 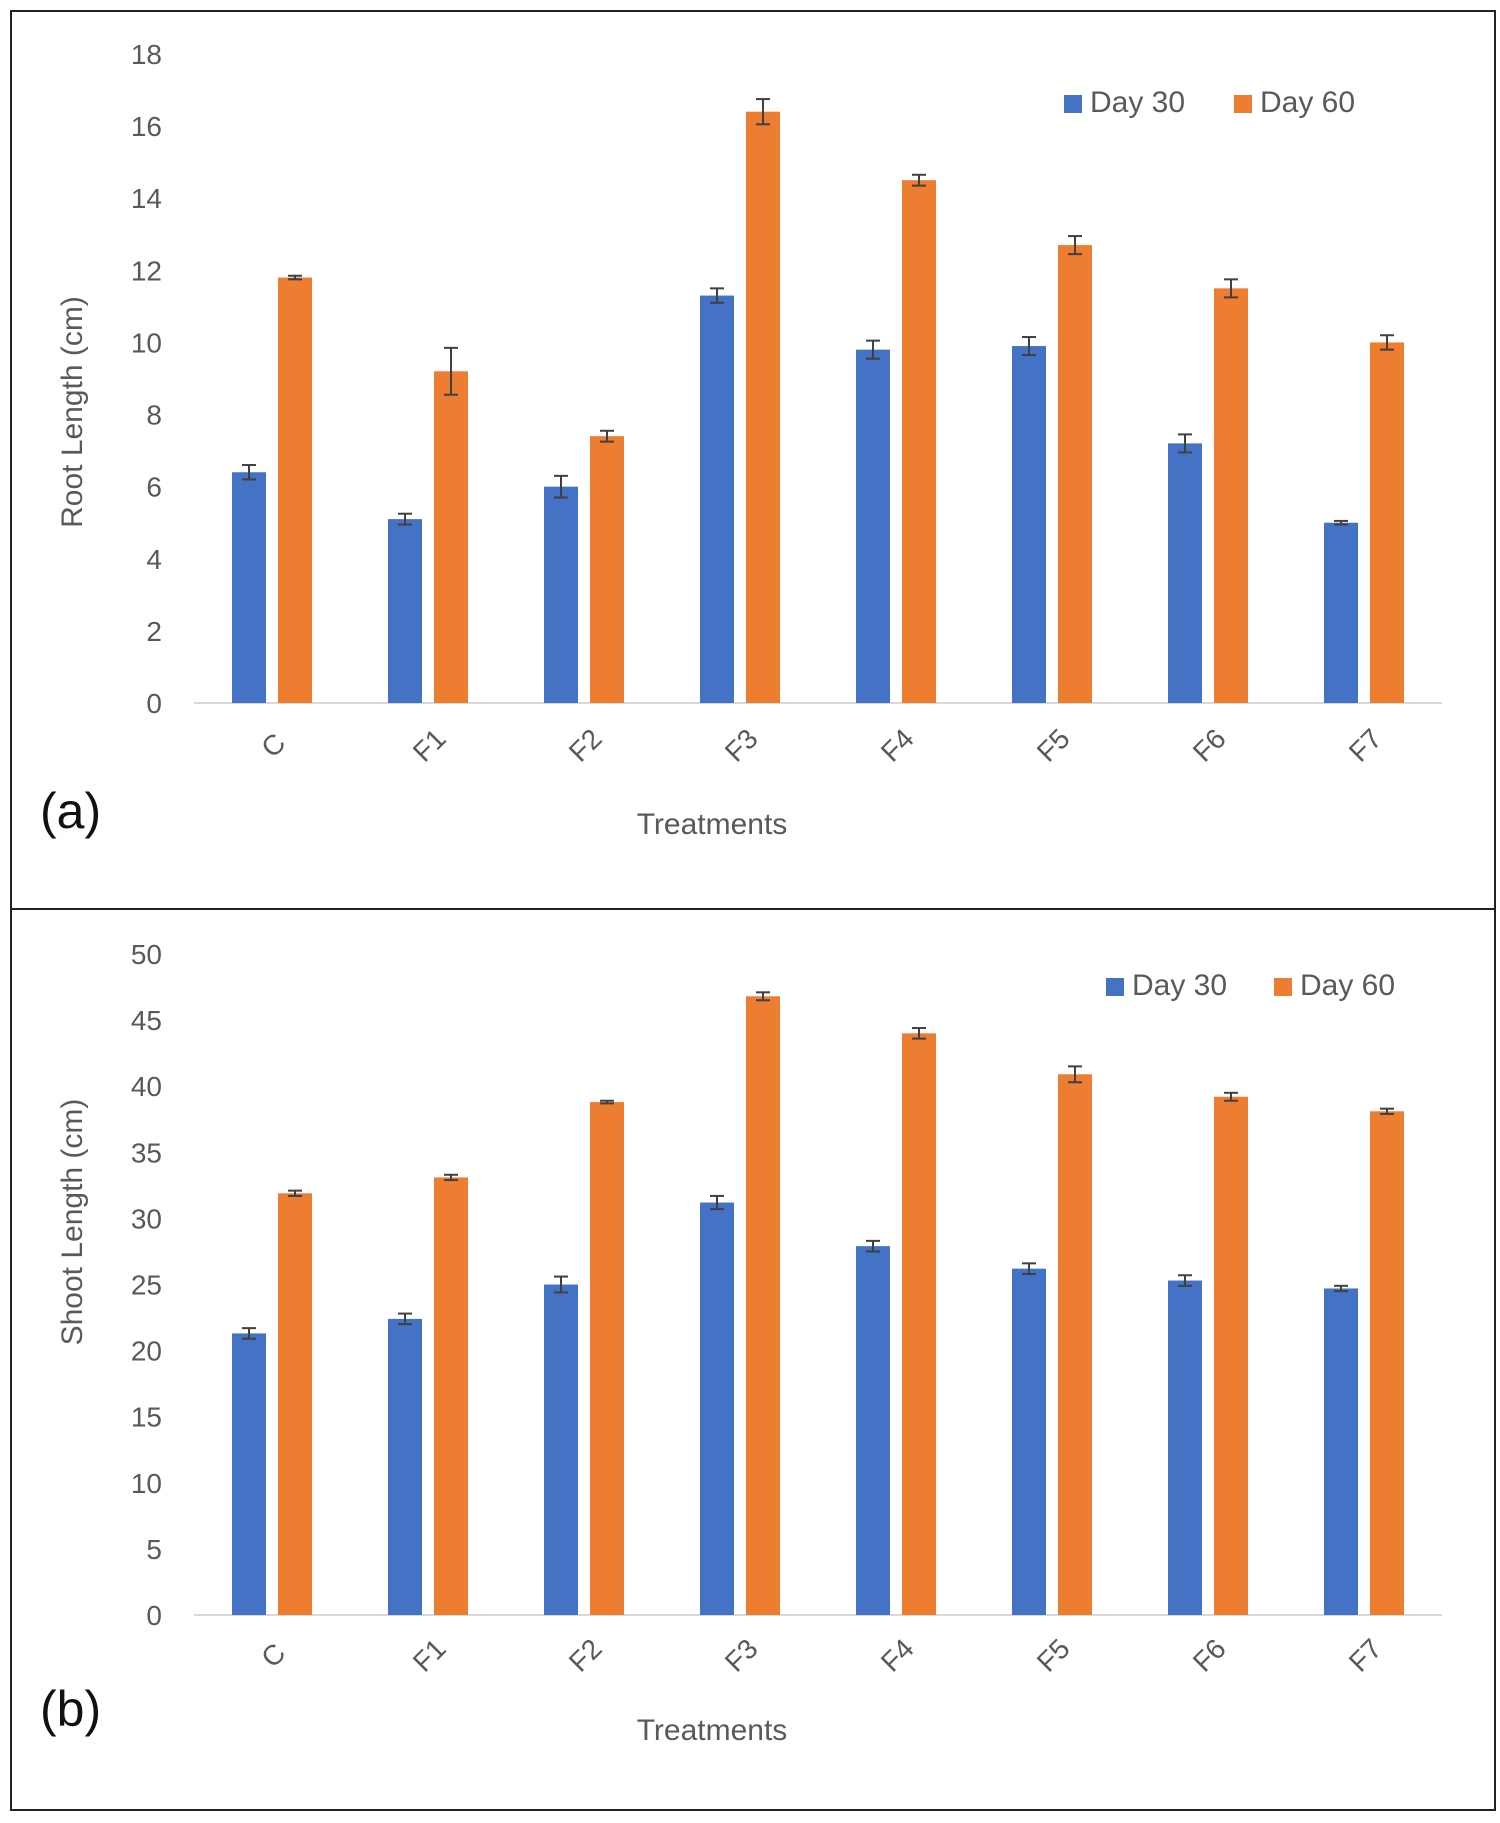 I want to click on bar-day-30-f7, so click(x=1341, y=612).